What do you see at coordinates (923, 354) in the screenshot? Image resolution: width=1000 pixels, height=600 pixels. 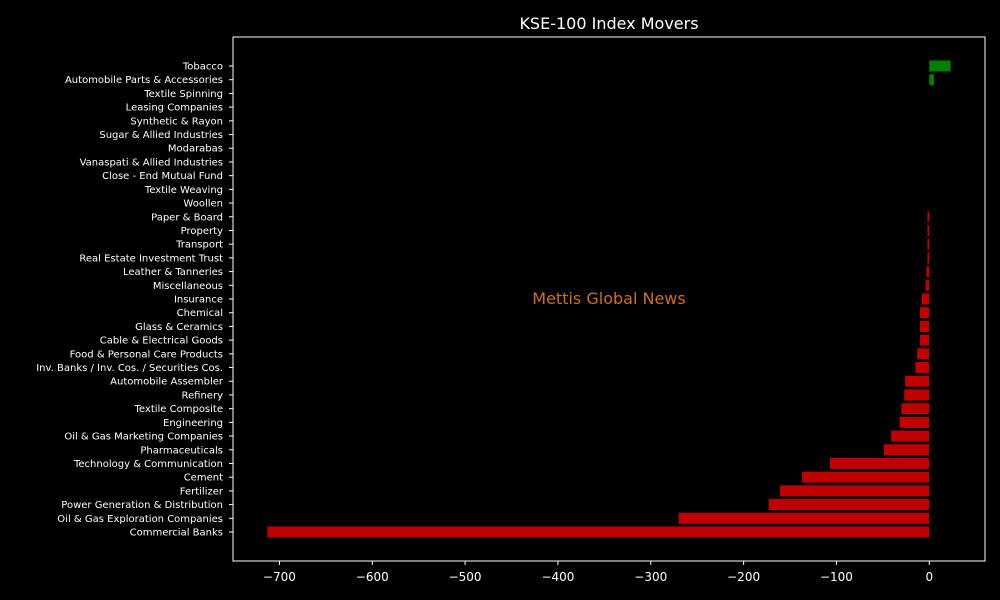 I see `bar-food-personal-care-products` at bounding box center [923, 354].